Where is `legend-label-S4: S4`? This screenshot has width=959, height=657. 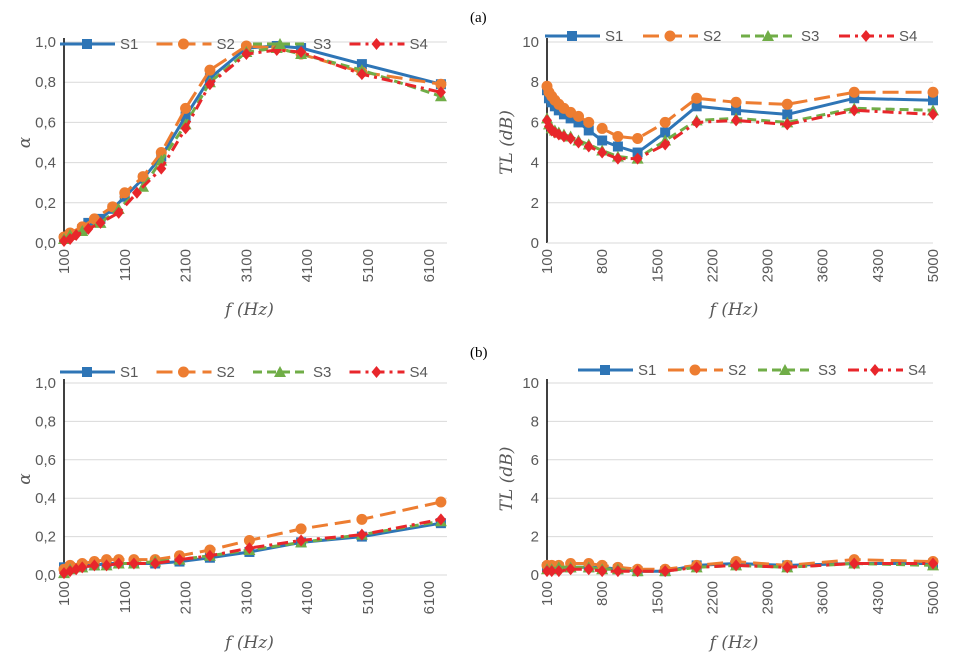 legend-label-S4: S4 is located at coordinates (419, 44).